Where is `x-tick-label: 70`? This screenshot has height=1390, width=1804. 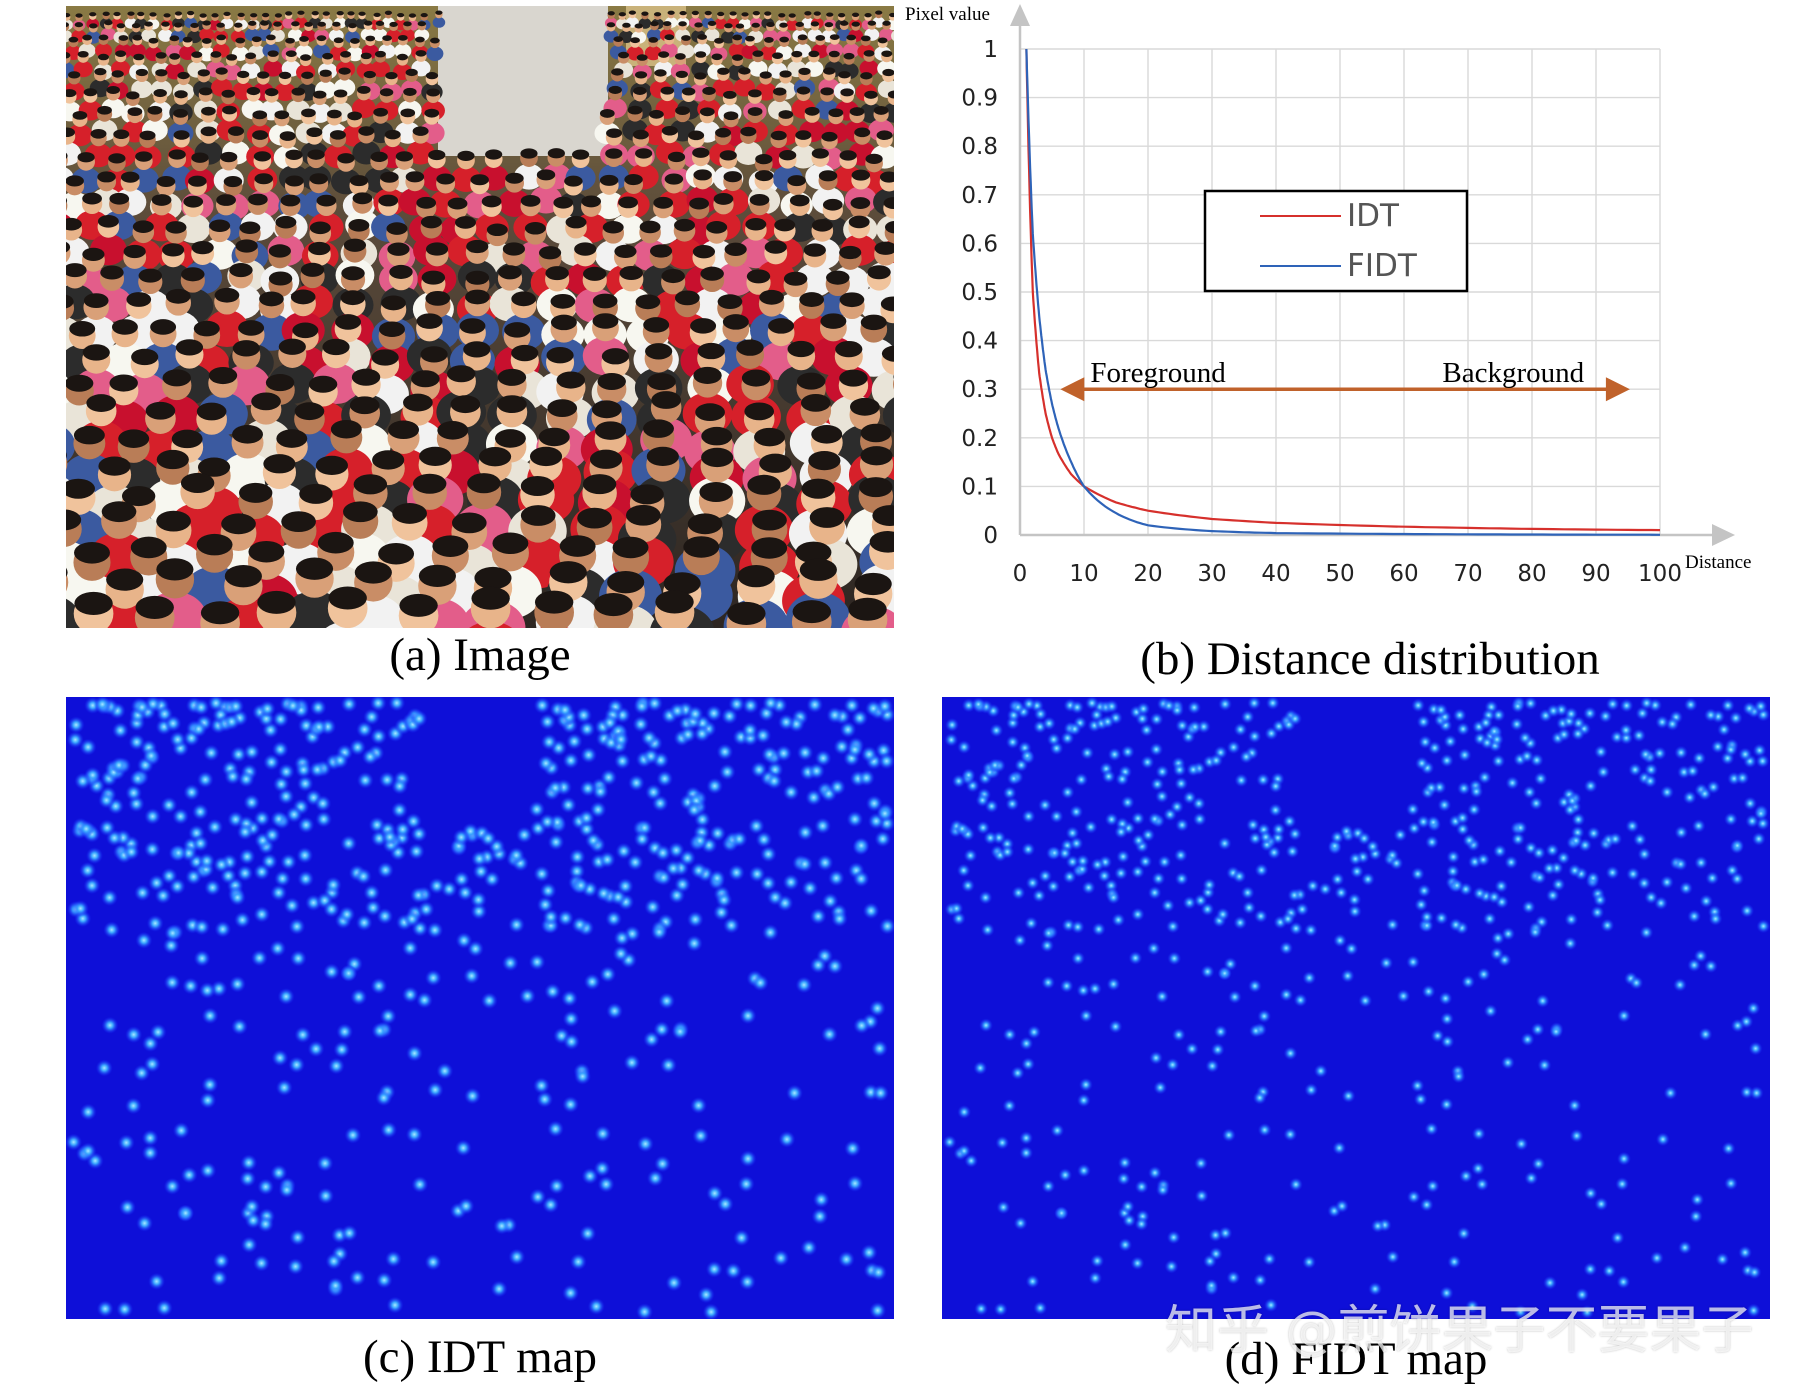 x-tick-label: 70 is located at coordinates (1467, 574).